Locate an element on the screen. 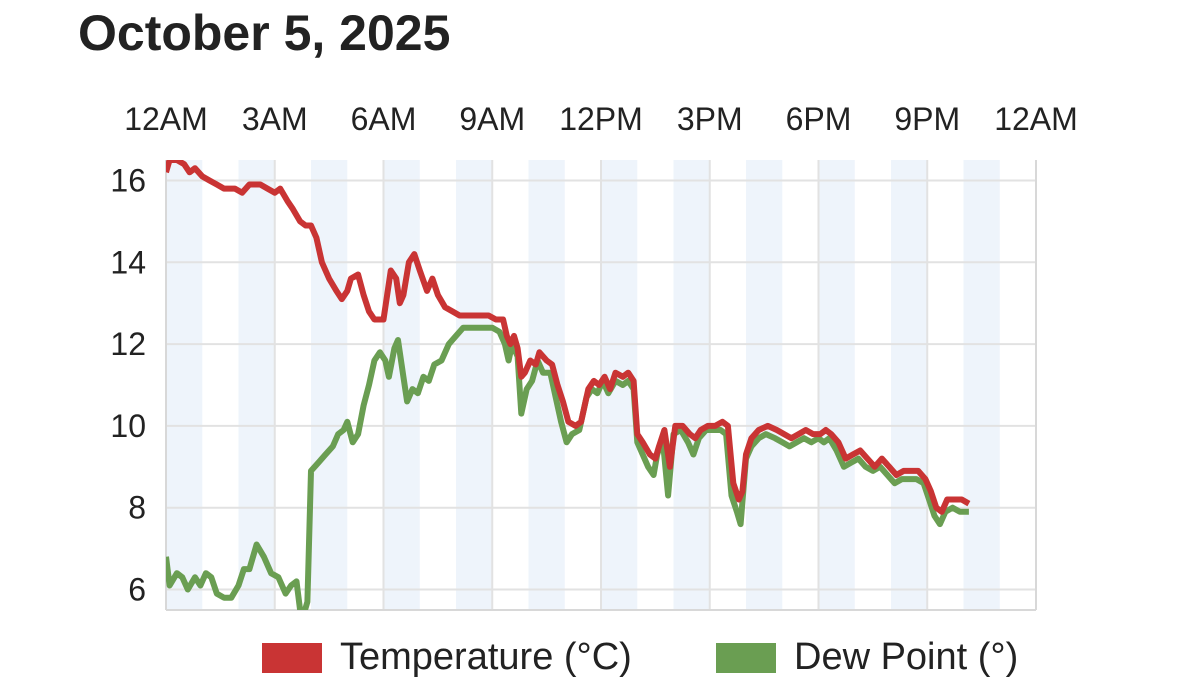 This screenshot has height=684, width=1200. legend-item-dew-point: Dew Point (°) is located at coordinates (867, 657).